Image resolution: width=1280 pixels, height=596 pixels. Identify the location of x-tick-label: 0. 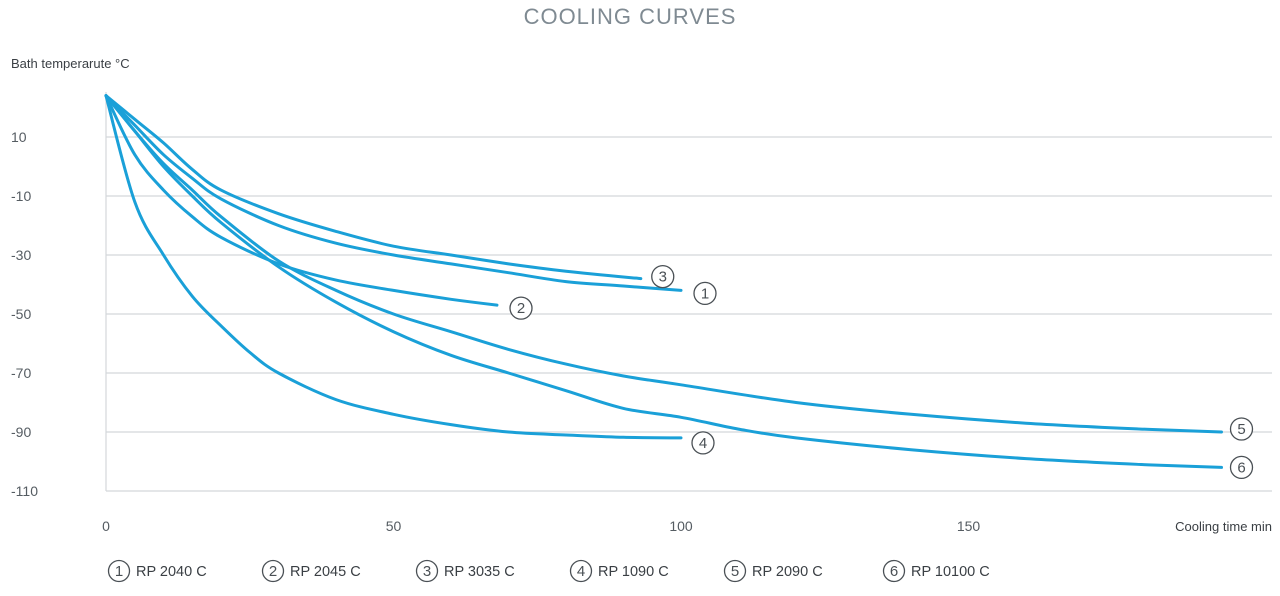
(106, 526).